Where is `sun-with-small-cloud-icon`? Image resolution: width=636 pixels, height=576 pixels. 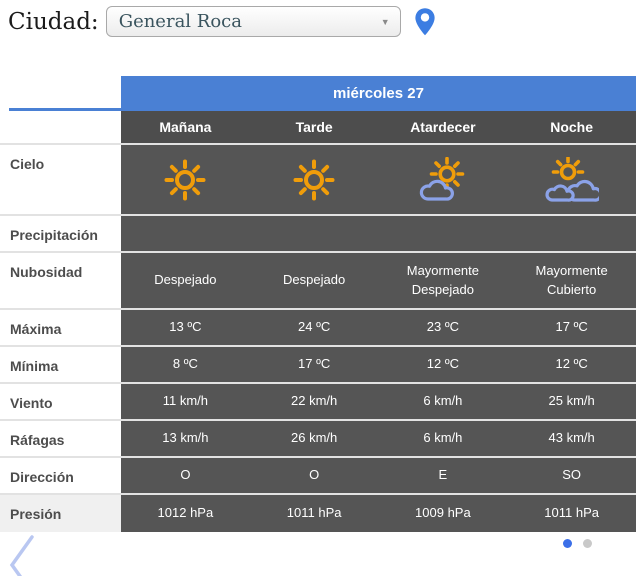 sun-with-small-cloud-icon is located at coordinates (442, 178).